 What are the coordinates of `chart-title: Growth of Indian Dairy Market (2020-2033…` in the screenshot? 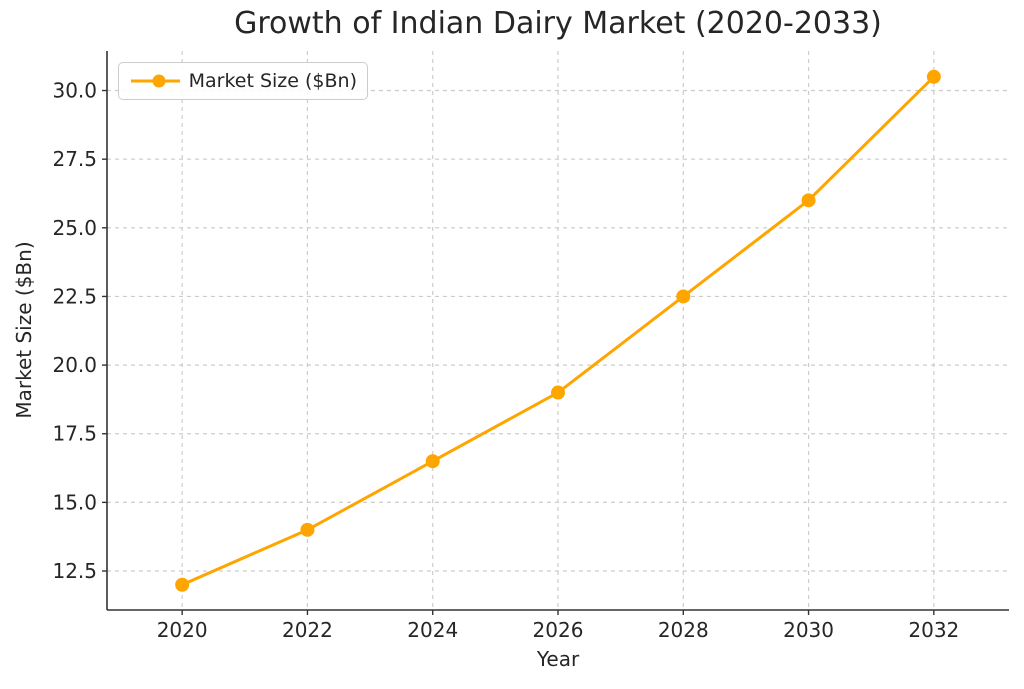 It's located at (558, 23).